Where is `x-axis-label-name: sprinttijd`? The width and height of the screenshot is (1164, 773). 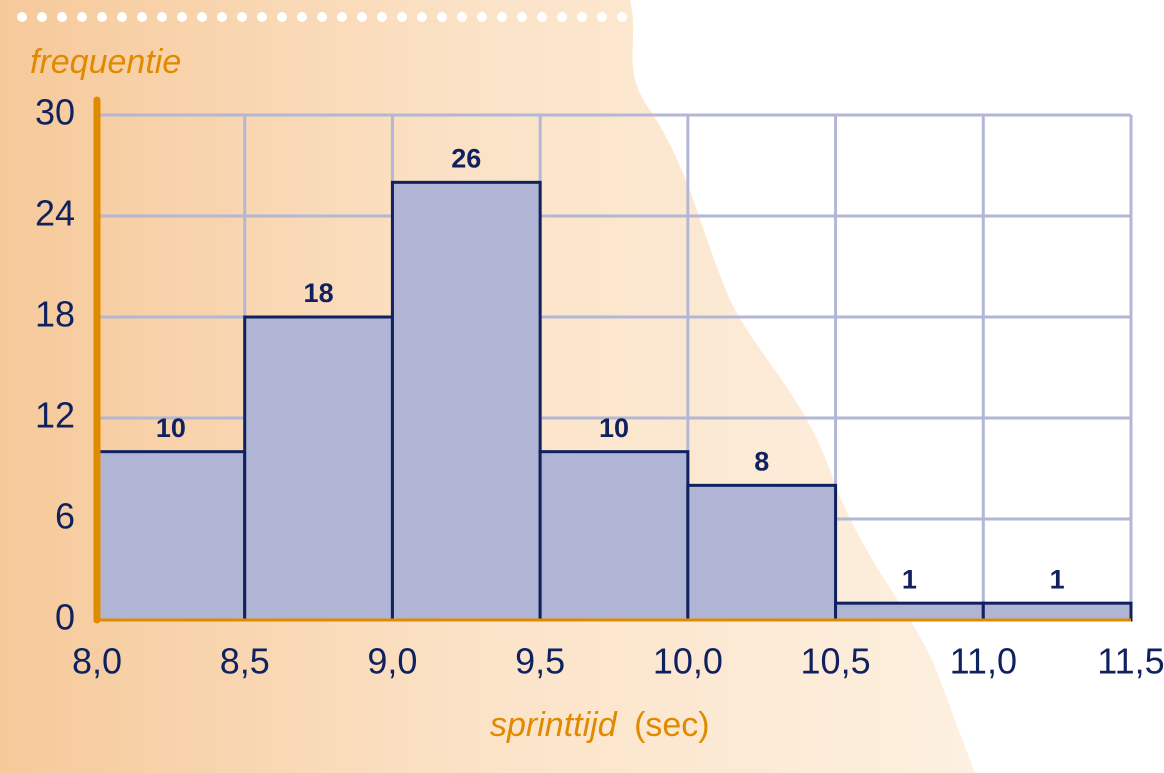
x-axis-label-name: sprinttijd is located at coordinates (554, 725).